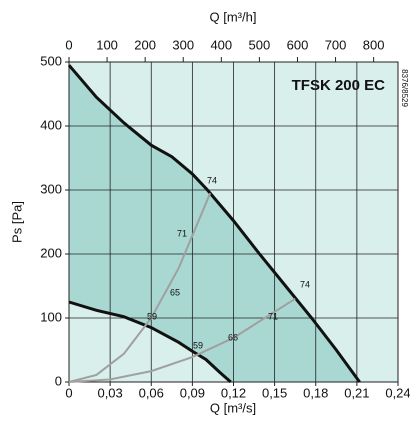 This screenshot has width=410, height=424. What do you see at coordinates (404, 88) in the screenshot?
I see `code-label: 8376/8529` at bounding box center [404, 88].